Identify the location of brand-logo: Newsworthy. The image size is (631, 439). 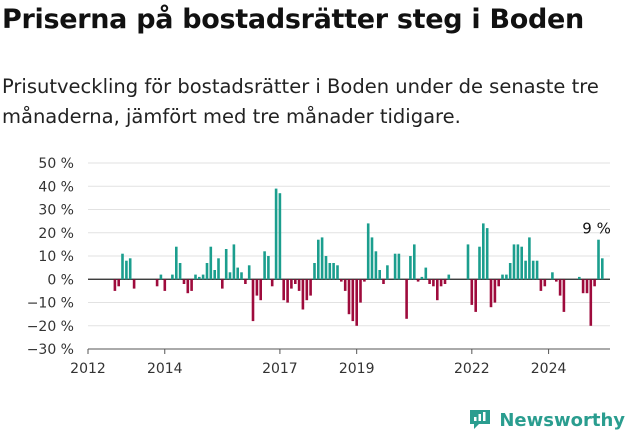
(546, 420).